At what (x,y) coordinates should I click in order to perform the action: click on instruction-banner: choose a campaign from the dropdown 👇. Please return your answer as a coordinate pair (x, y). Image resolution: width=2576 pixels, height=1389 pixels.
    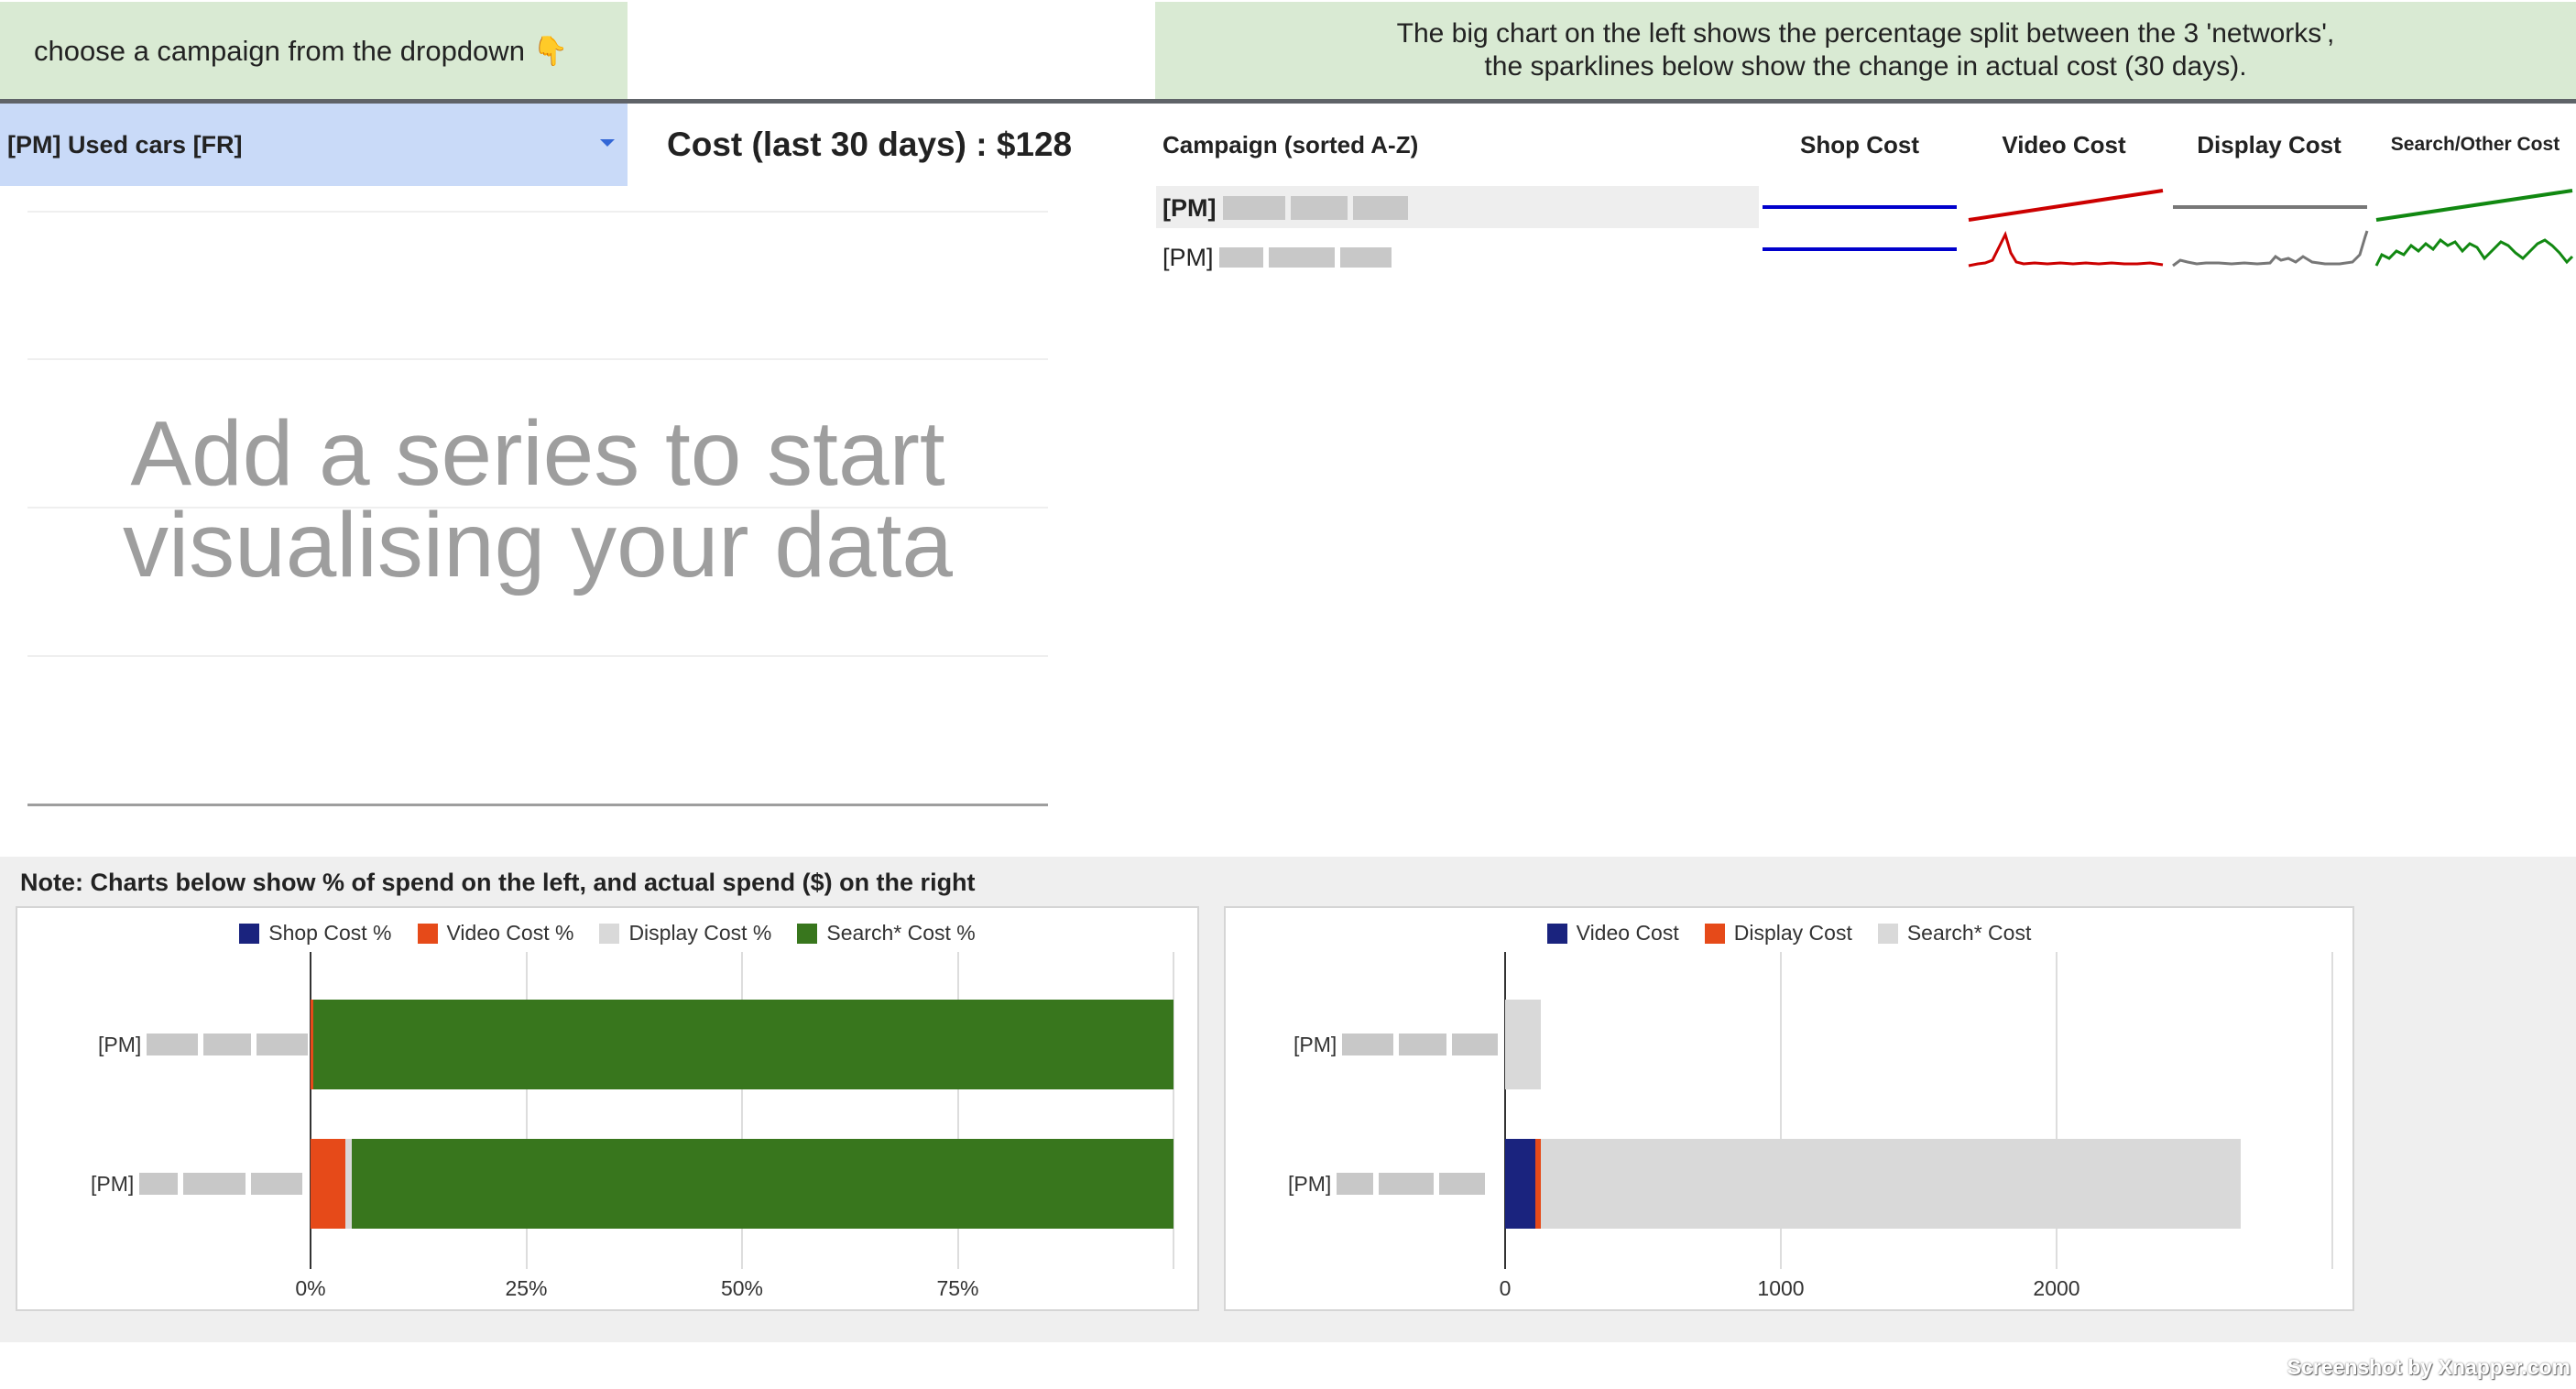
    Looking at the image, I should click on (314, 50).